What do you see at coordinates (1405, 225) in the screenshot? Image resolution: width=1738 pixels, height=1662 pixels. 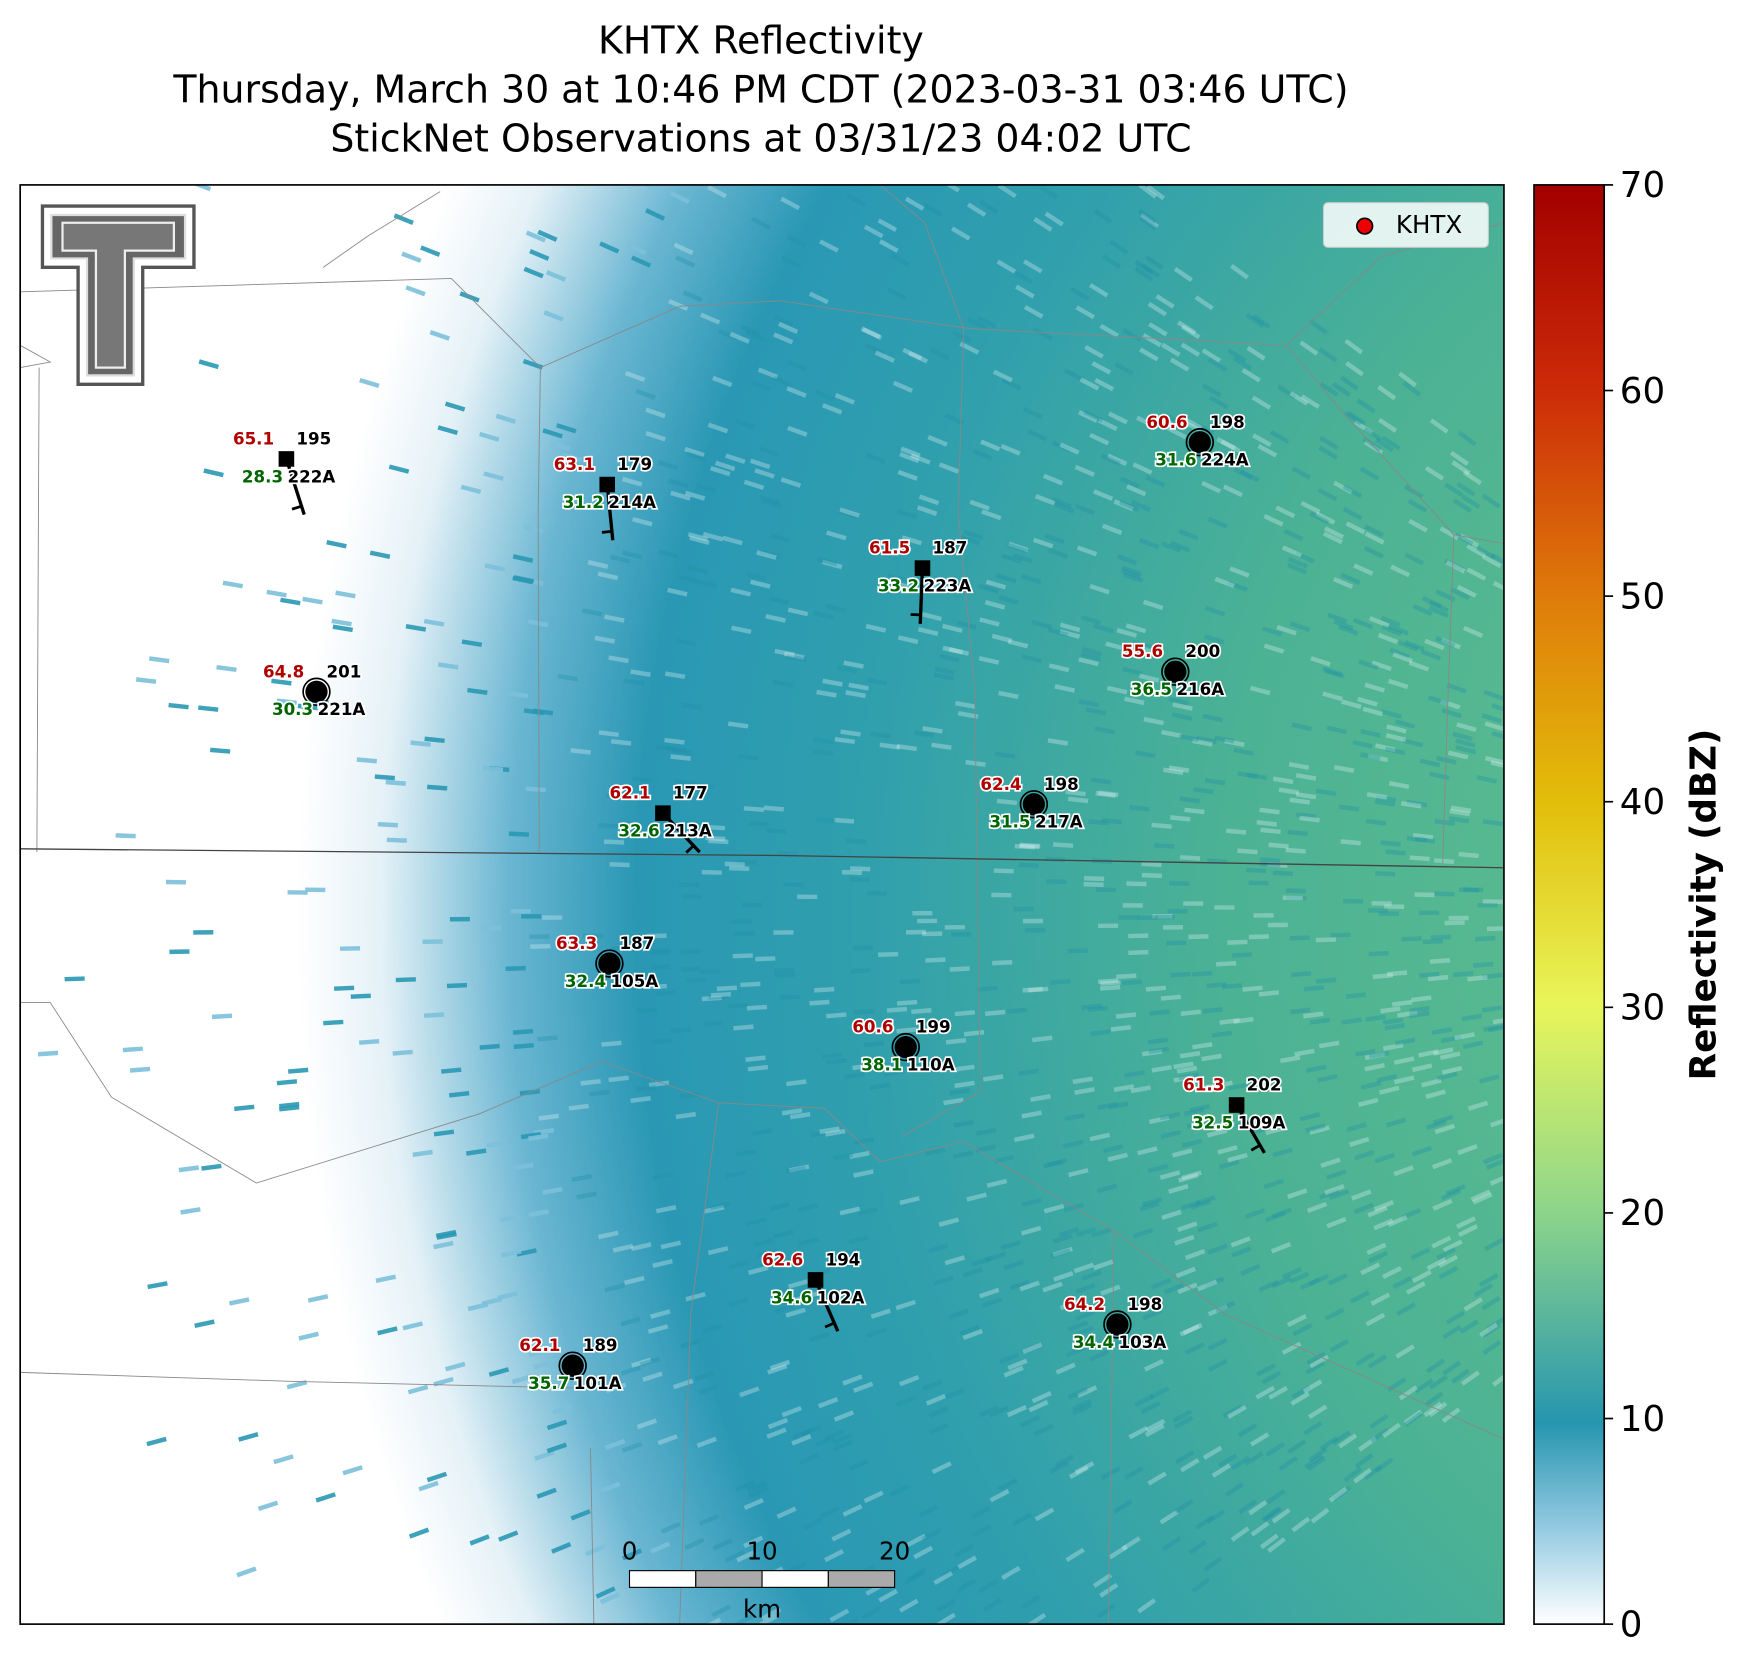 I see `legend: KHTX` at bounding box center [1405, 225].